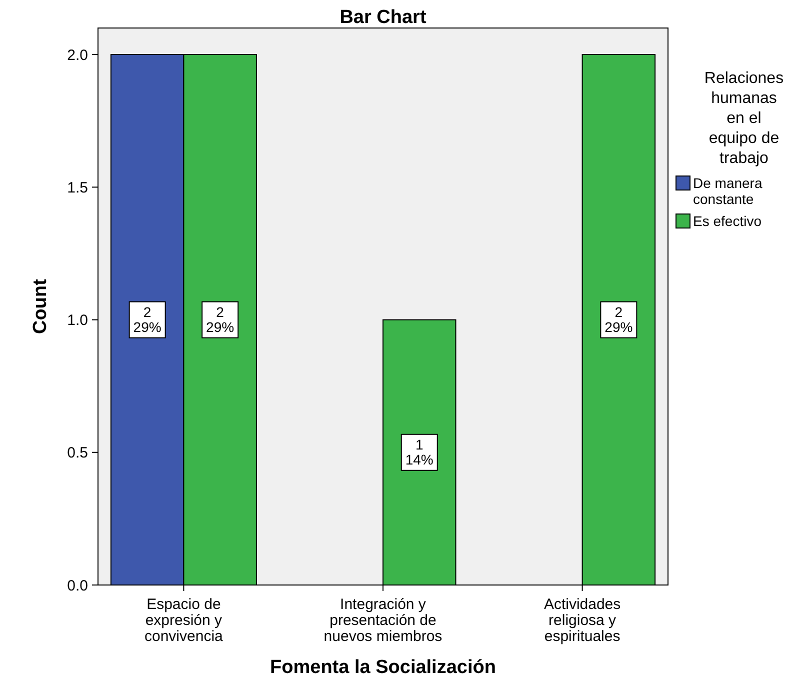  Describe the element at coordinates (77, 321) in the screenshot. I see `y-tick-label: 1.0` at that location.